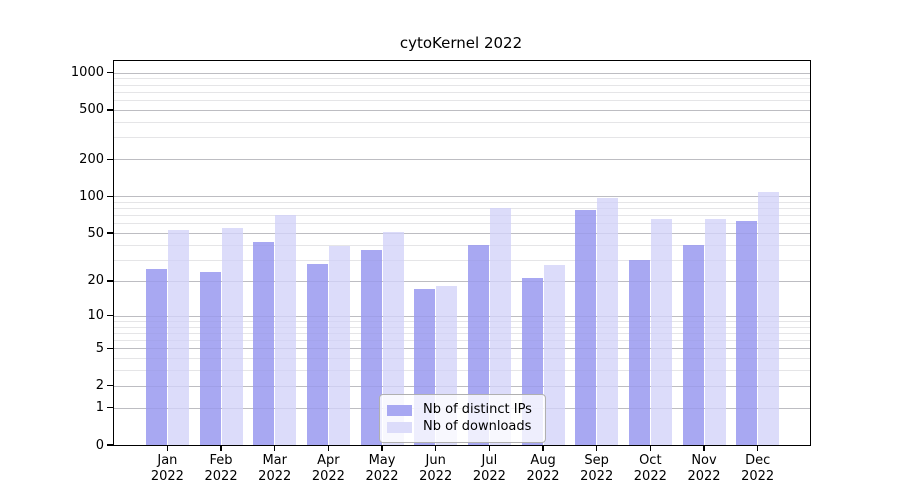 This screenshot has width=900, height=500. Describe the element at coordinates (489, 460) in the screenshot. I see `x-tick-month: Jul` at that location.